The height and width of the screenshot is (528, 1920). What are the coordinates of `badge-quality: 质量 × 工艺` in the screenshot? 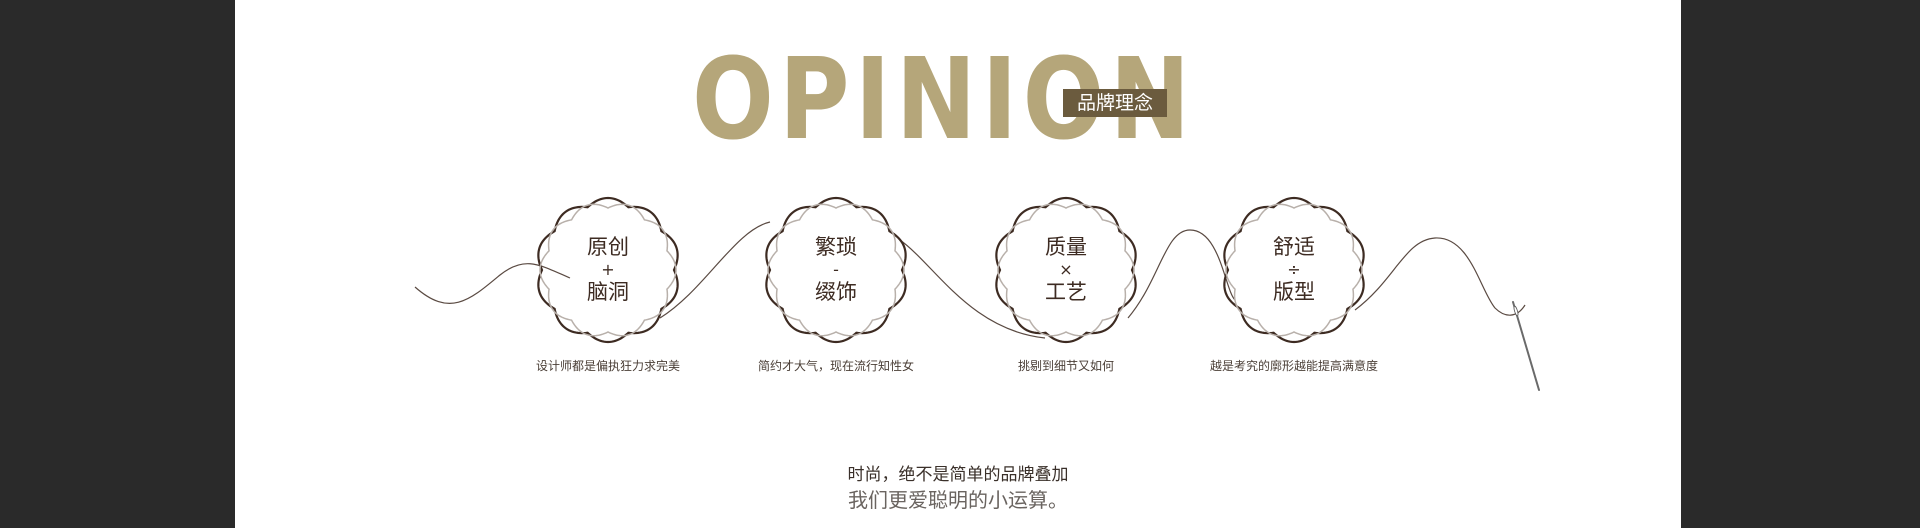 It's located at (1066, 270).